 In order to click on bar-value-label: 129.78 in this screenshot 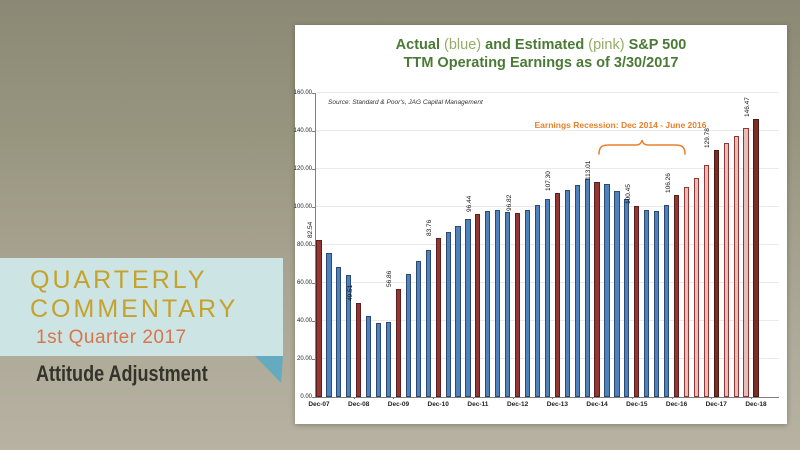, I will do `click(708, 138)`.